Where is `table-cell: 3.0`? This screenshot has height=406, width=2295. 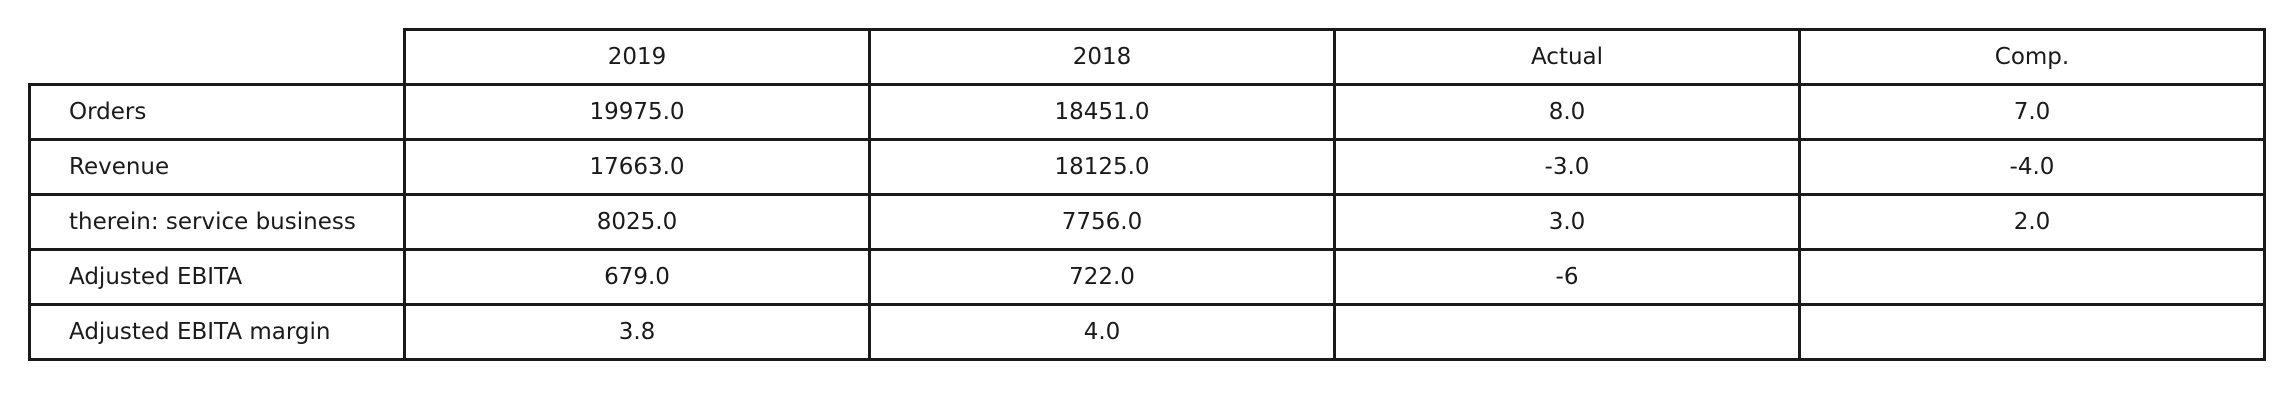
table-cell: 3.0 is located at coordinates (1567, 222).